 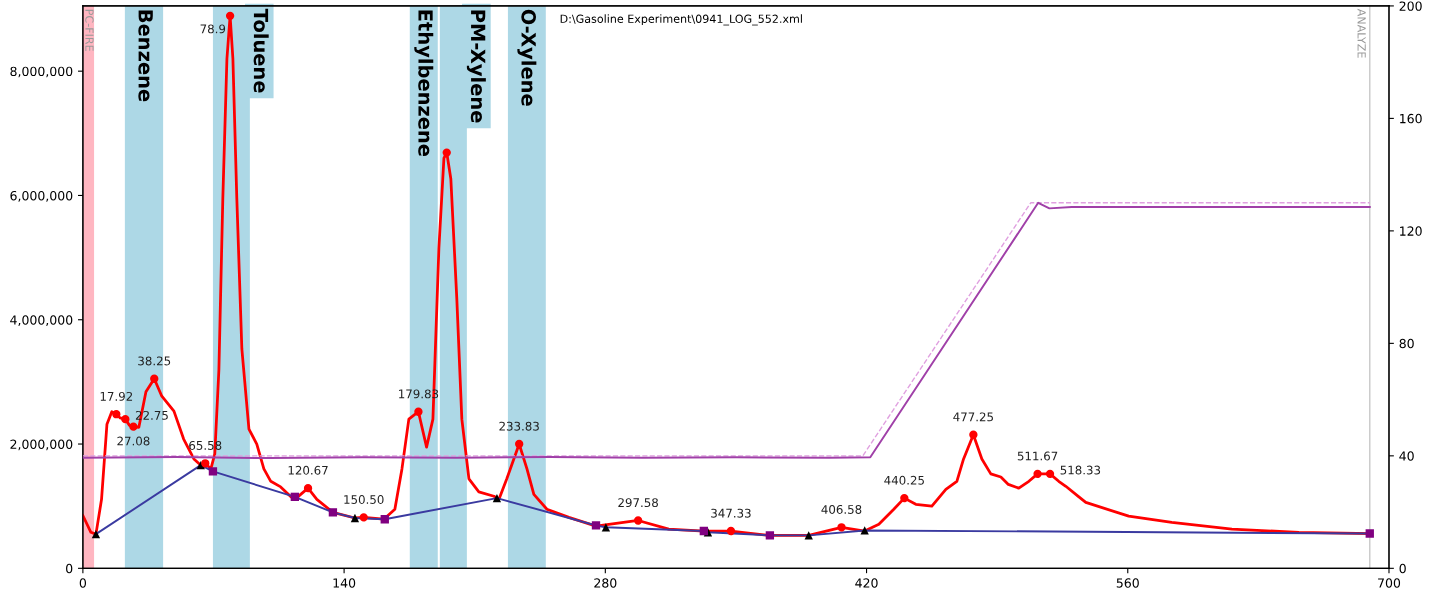 What do you see at coordinates (1406, 343) in the screenshot?
I see `y2-tick-label: 80` at bounding box center [1406, 343].